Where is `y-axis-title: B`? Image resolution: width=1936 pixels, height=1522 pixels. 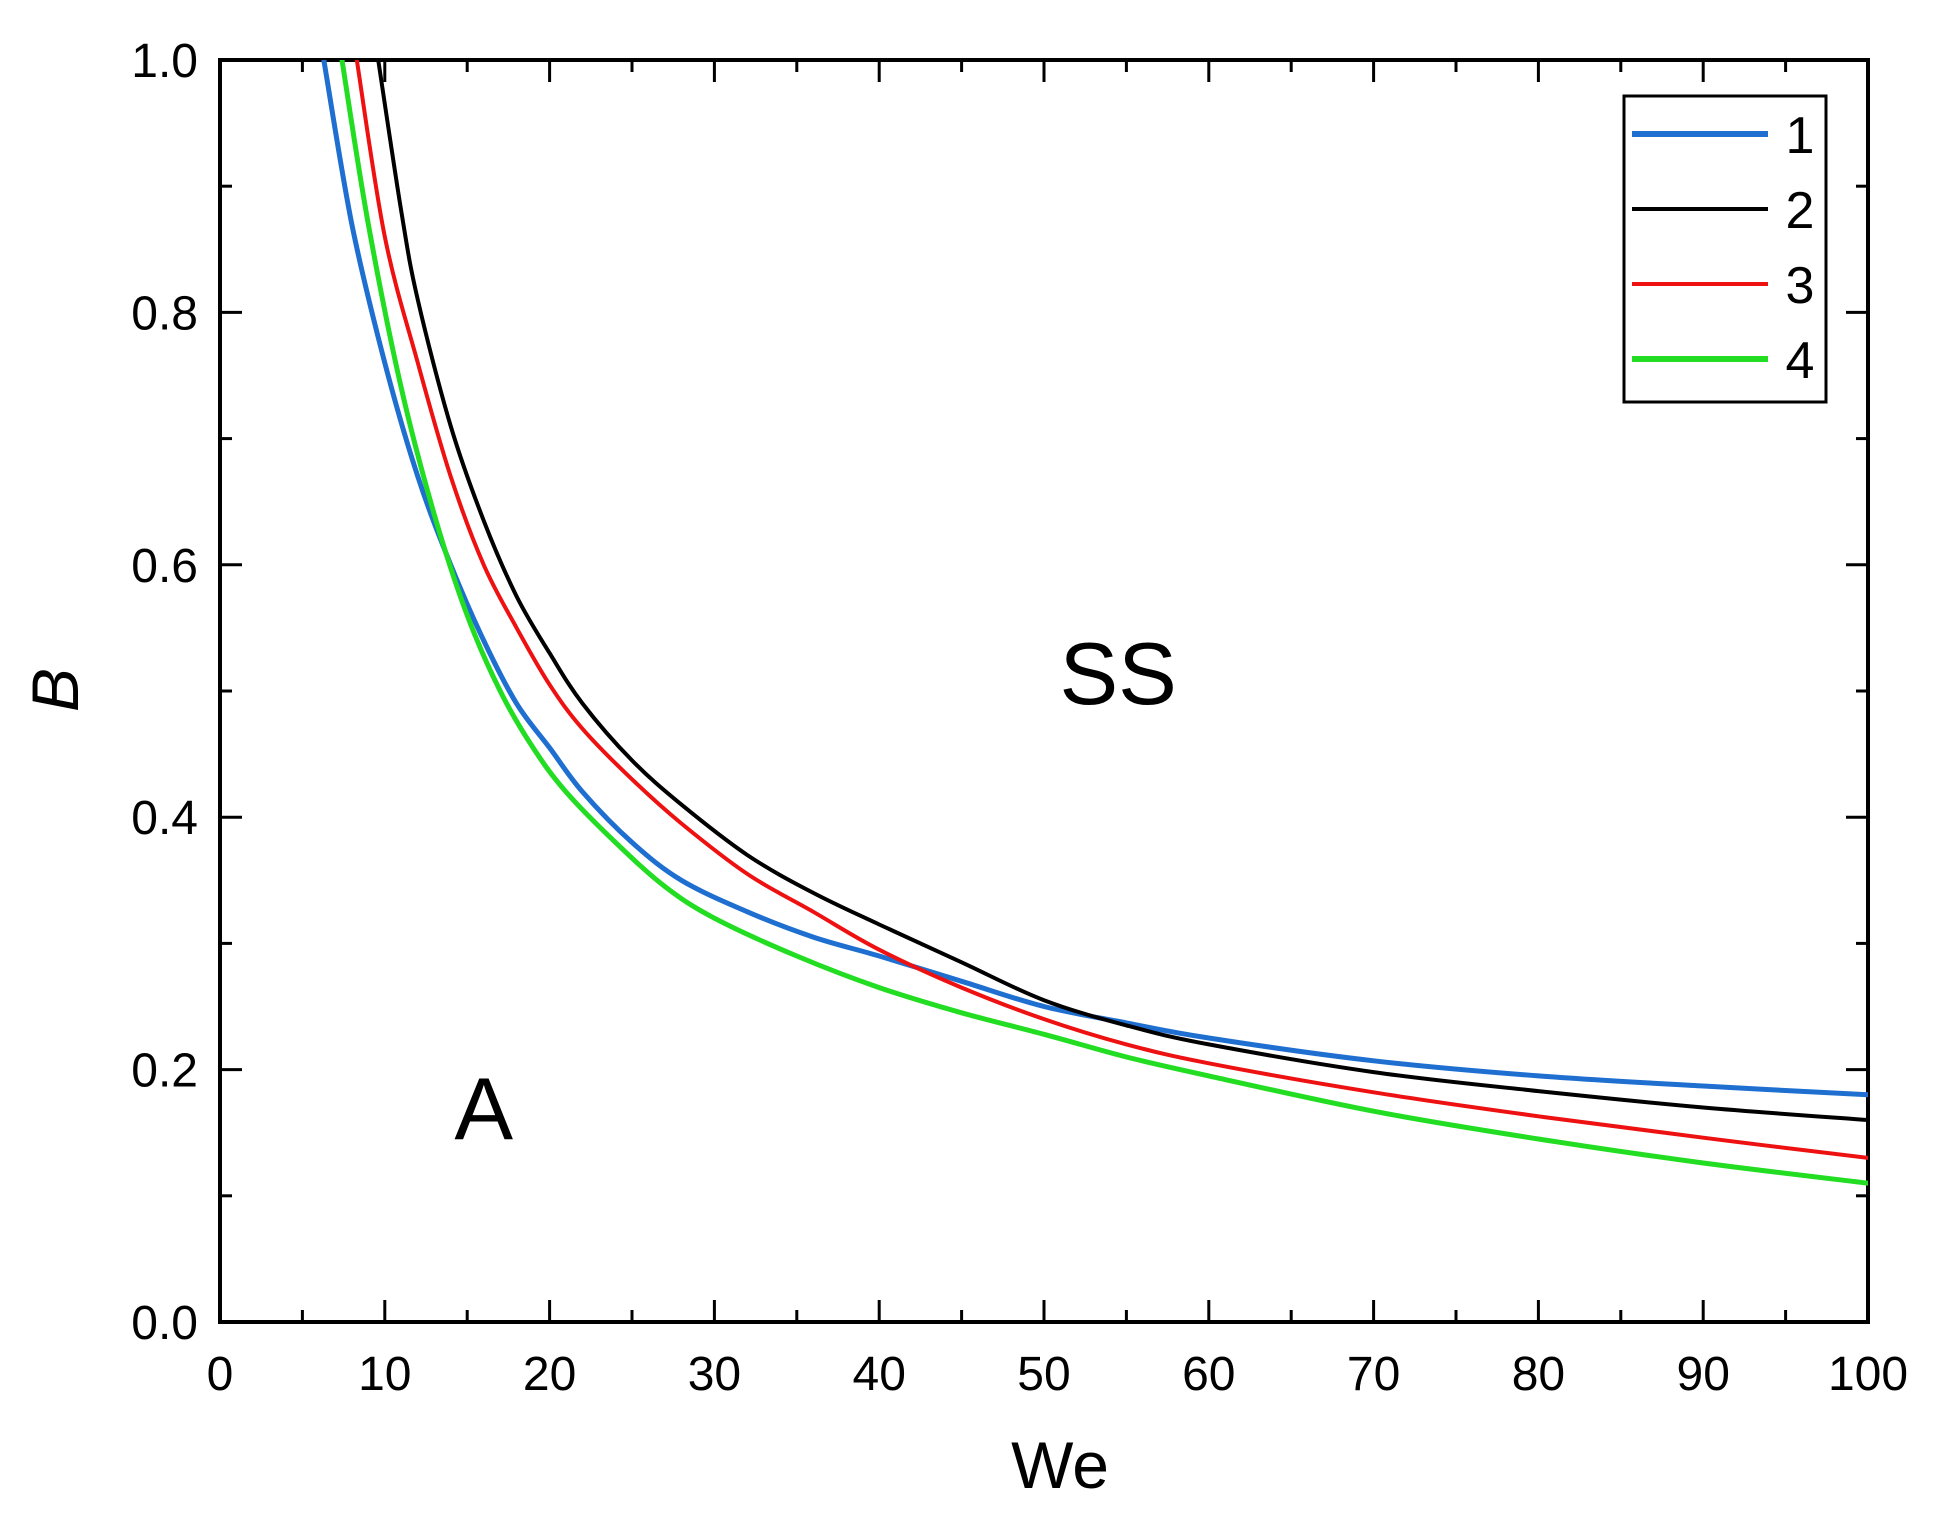
y-axis-title: B is located at coordinates (55, 690).